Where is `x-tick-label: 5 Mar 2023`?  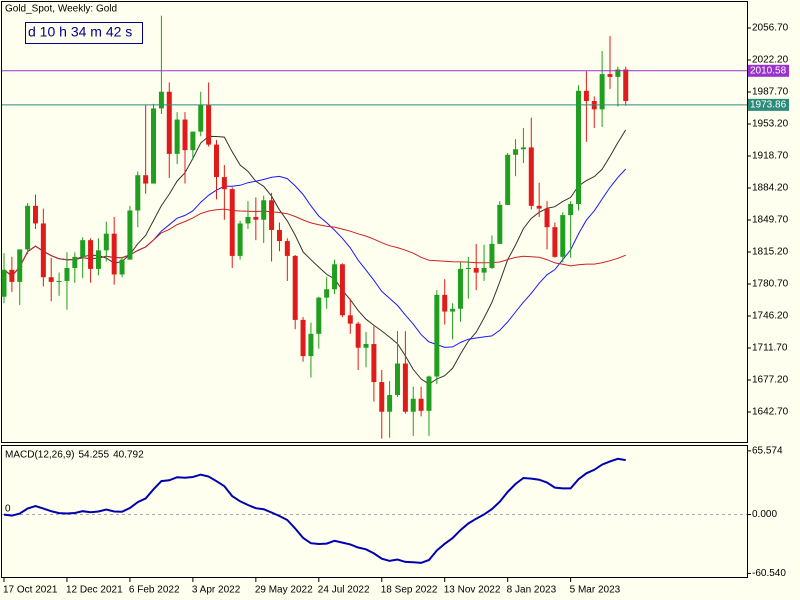 x-tick-label: 5 Mar 2023 is located at coordinates (595, 590).